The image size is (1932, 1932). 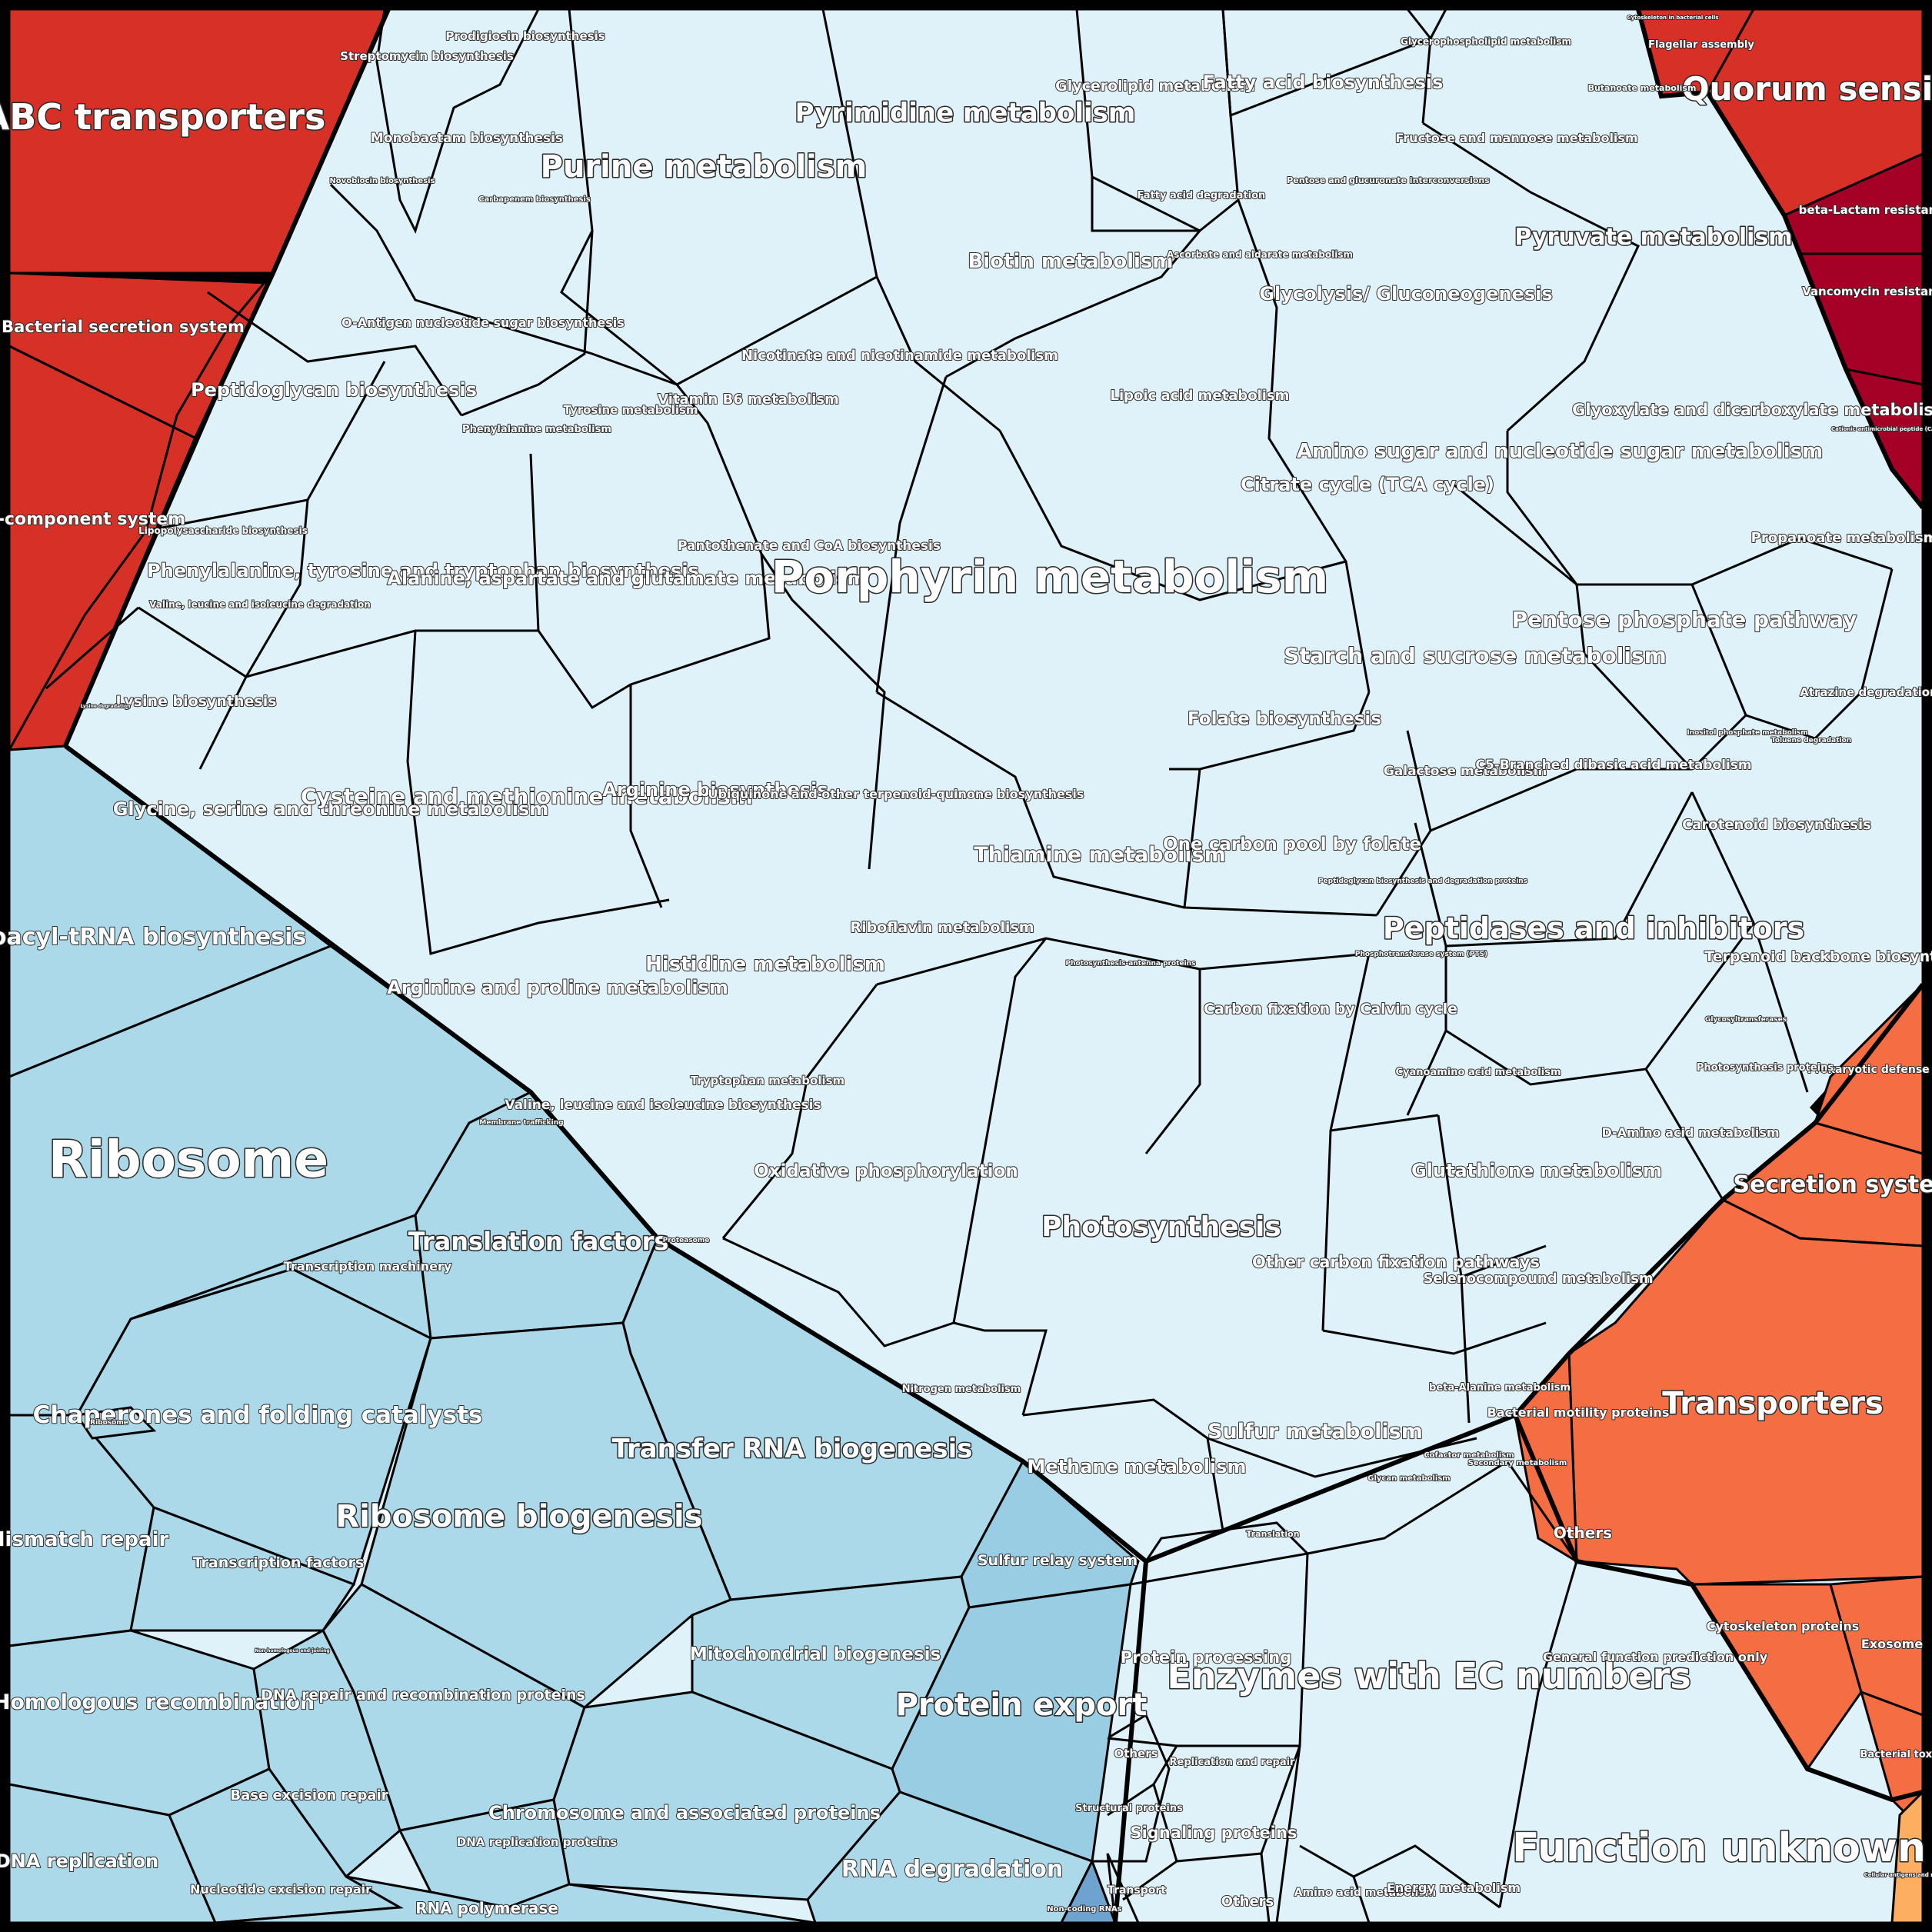 I want to click on label-lysine: Lysine biosynthesis, so click(x=195, y=701).